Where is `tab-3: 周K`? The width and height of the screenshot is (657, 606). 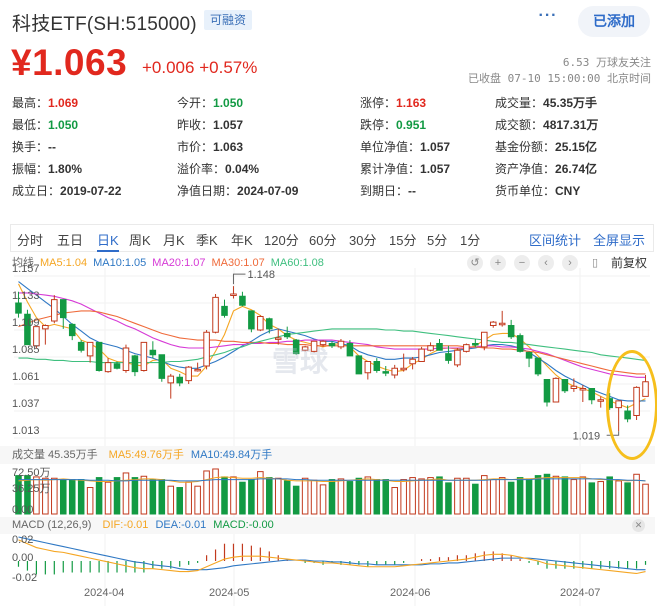 tab-3: 周K is located at coordinates (140, 240).